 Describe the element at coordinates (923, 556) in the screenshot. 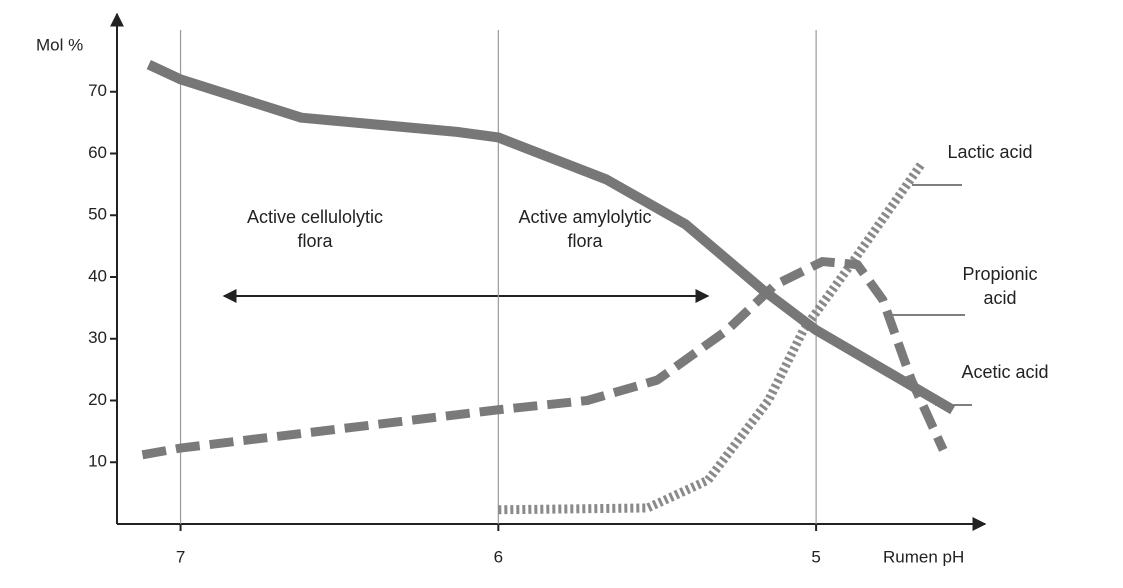

I see `x-axis-label: Rumen pH` at that location.